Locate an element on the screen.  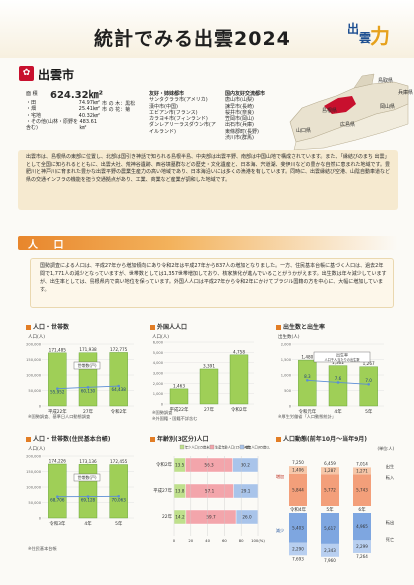
bar-in-moves is located at coordinates (330, 490).